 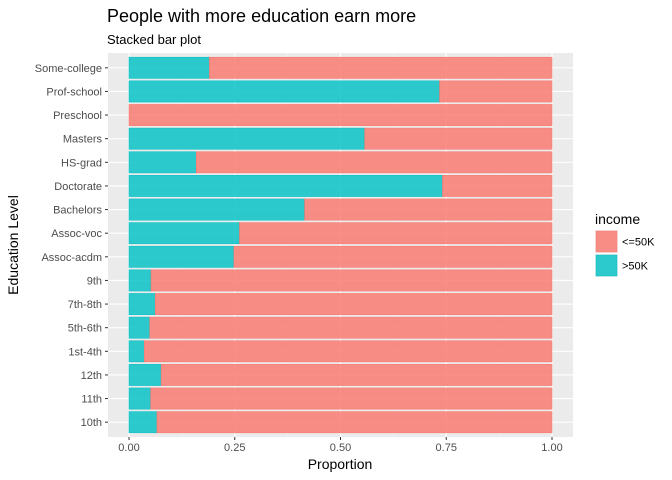 What do you see at coordinates (374, 162) in the screenshot?
I see `bar-le50k-hs-grad` at bounding box center [374, 162].